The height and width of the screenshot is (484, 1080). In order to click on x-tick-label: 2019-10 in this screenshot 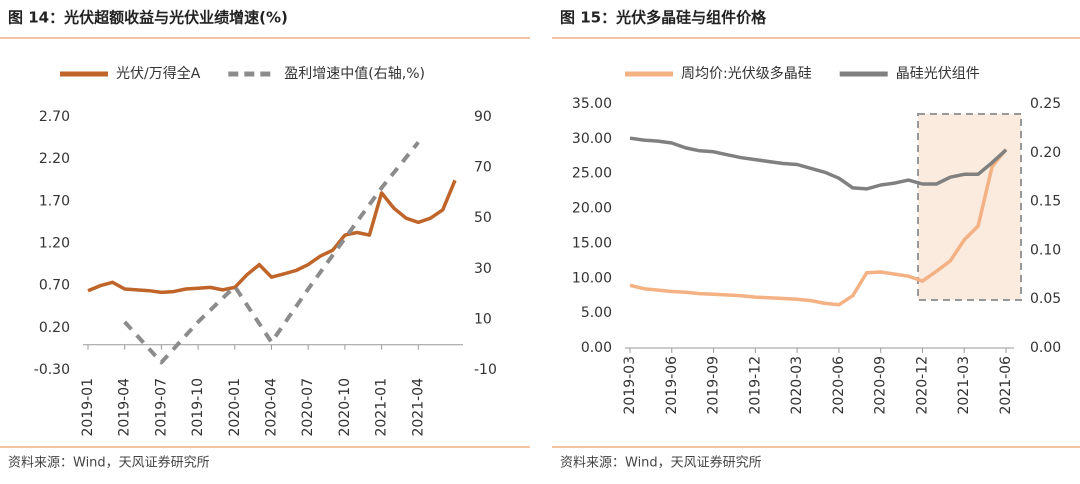, I will do `click(198, 407)`.